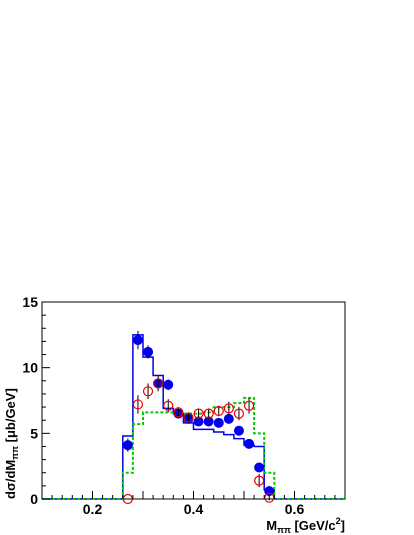 The height and width of the screenshot is (535, 414). I want to click on y-tick-label: 0, so click(34, 499).